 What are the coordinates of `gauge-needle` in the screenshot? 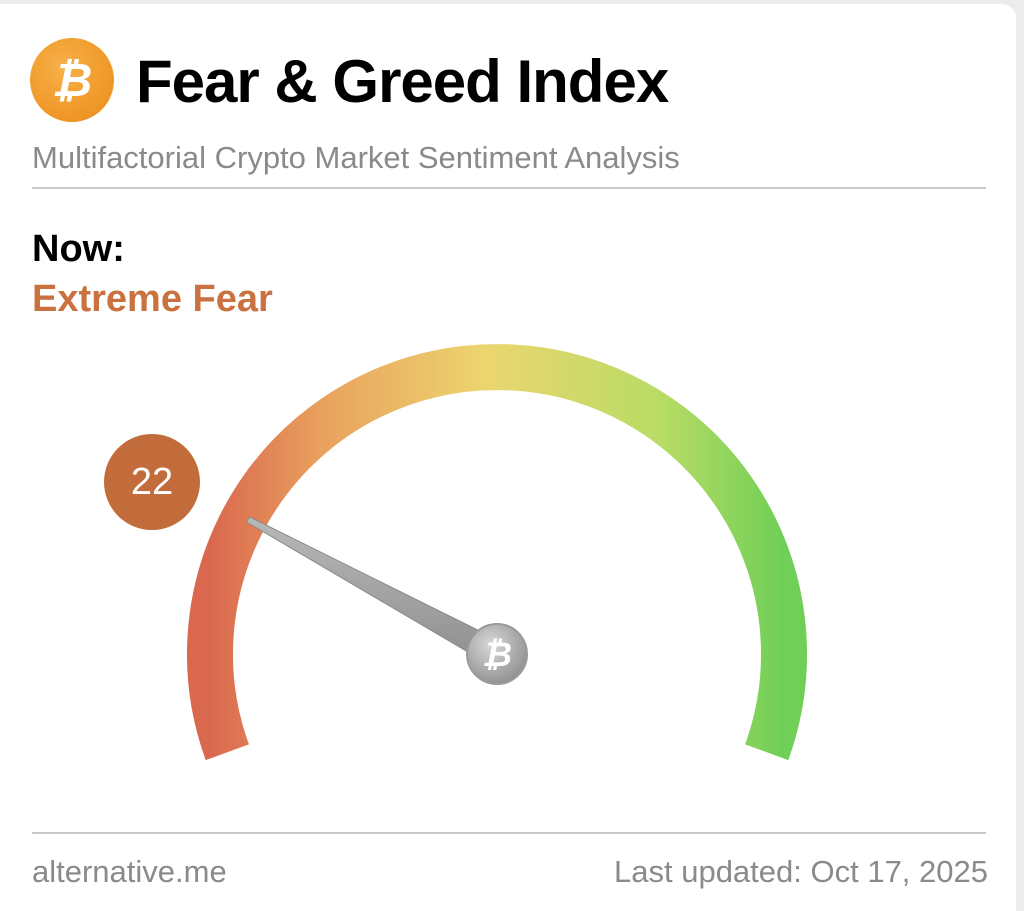 It's located at (374, 591).